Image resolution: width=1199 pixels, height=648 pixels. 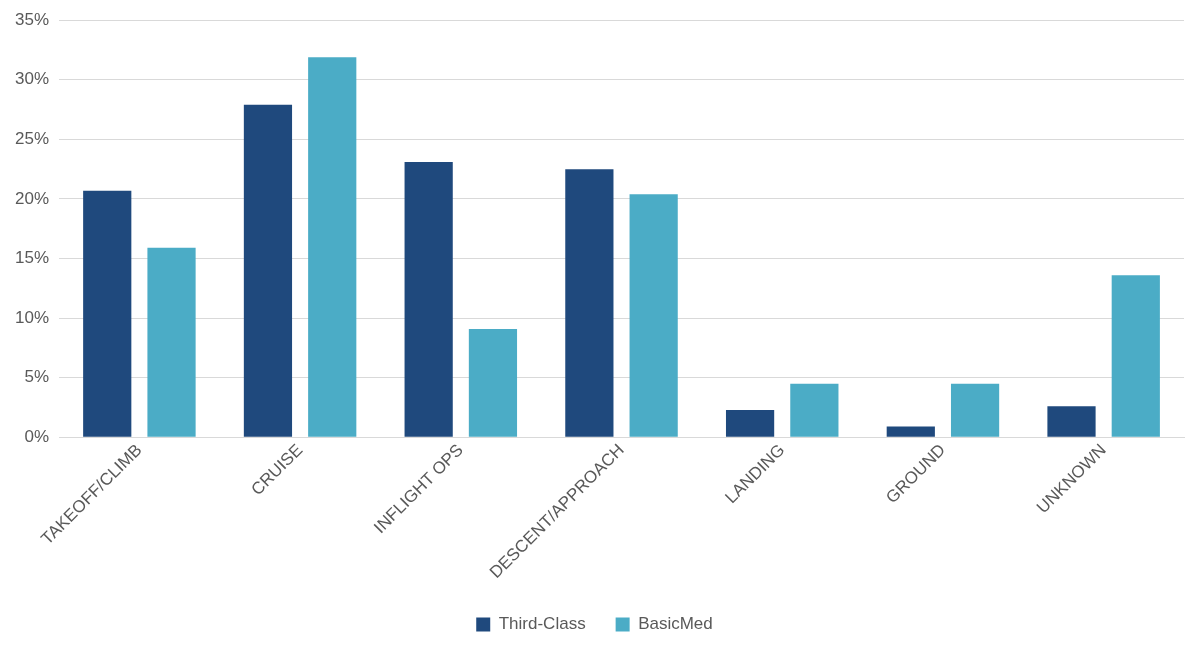 What do you see at coordinates (32, 198) in the screenshot?
I see `y-tick-label: 20%` at bounding box center [32, 198].